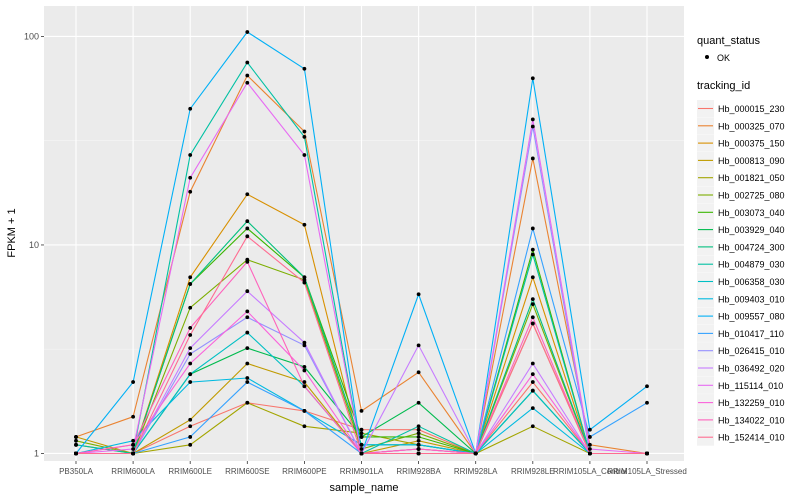 The image size is (800, 500). I want to click on y-tick-label: 10, so click(34, 245).